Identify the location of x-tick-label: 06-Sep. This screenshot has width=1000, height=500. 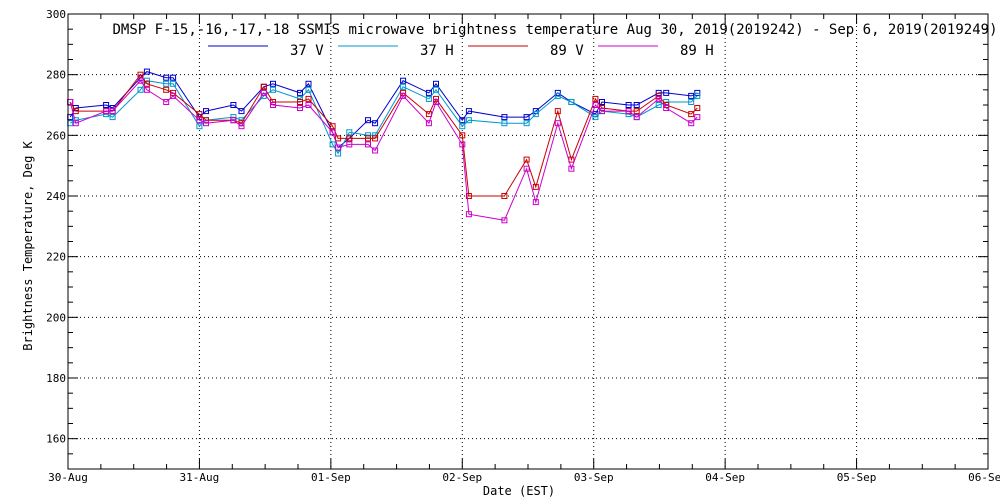
(984, 477).